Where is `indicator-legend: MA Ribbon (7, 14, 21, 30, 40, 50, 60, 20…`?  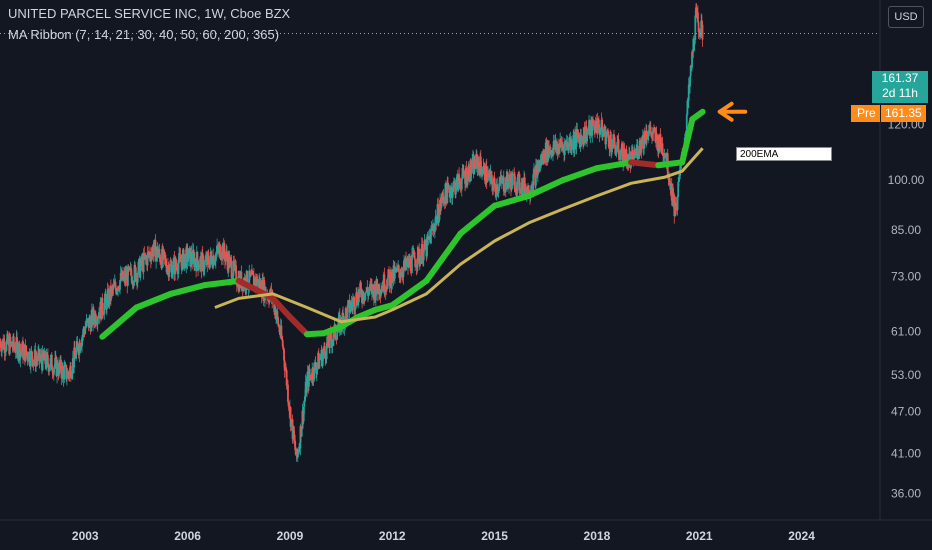 indicator-legend: MA Ribbon (7, 14, 21, 30, 40, 50, 60, 20… is located at coordinates (144, 34).